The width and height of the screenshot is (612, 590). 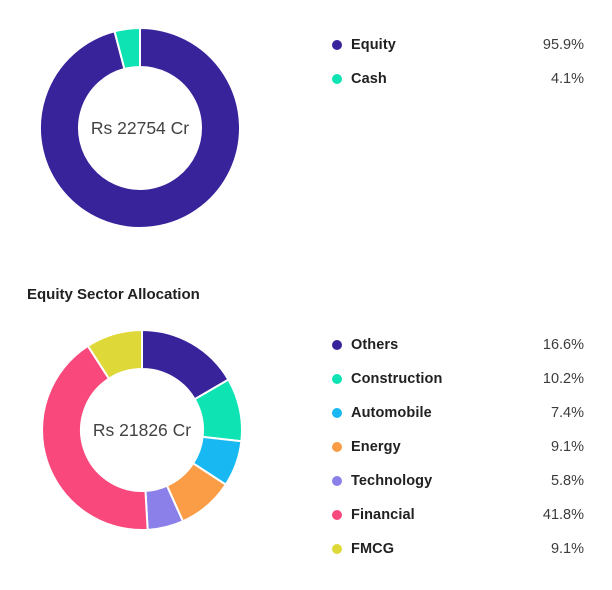 I want to click on legend-item-energy: Energy 9.1%, so click(x=458, y=447).